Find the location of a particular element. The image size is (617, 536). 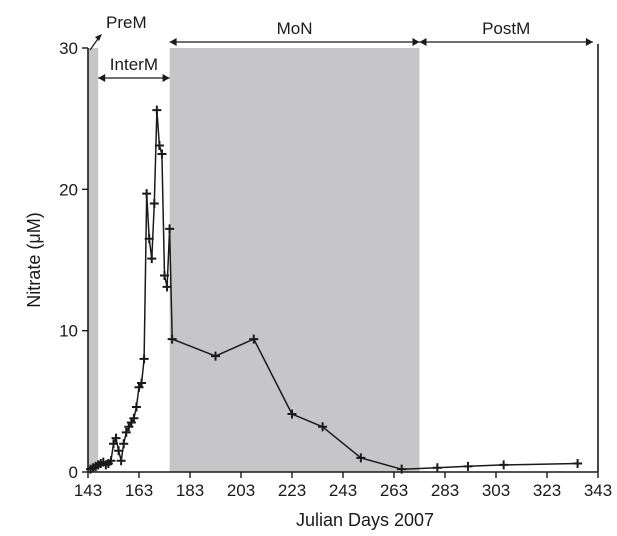

x-axis-title: Julian Days 2007 is located at coordinates (365, 520).